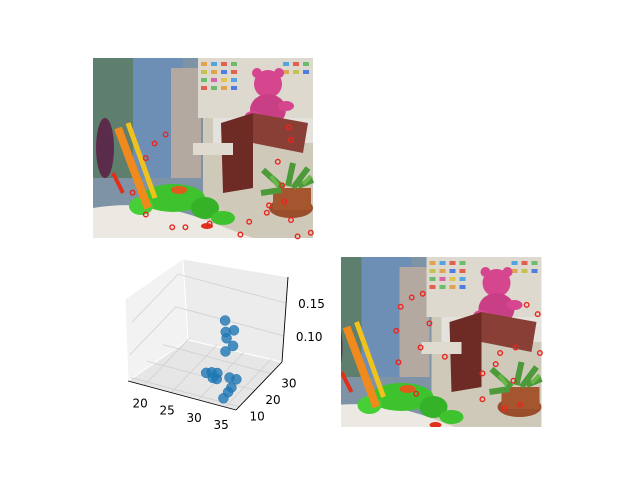  What do you see at coordinates (182, 395) in the screenshot?
I see `x-axis-line` at bounding box center [182, 395].